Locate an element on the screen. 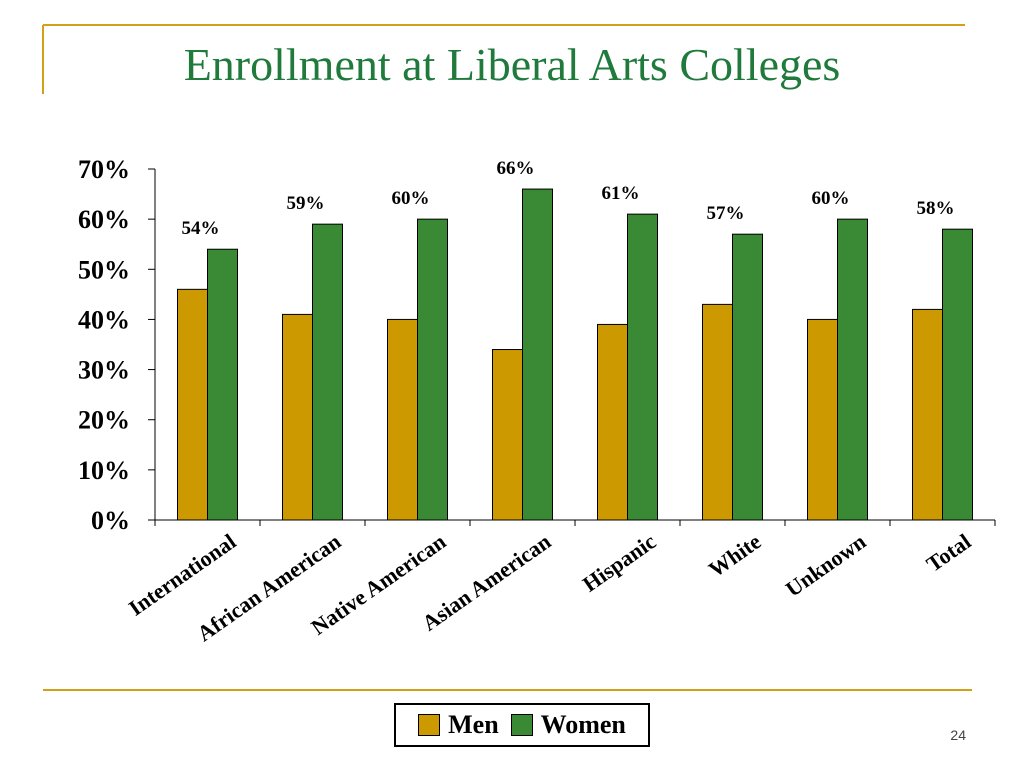 Image resolution: width=1024 pixels, height=768 pixels. x-category-label: White is located at coordinates (735, 555).